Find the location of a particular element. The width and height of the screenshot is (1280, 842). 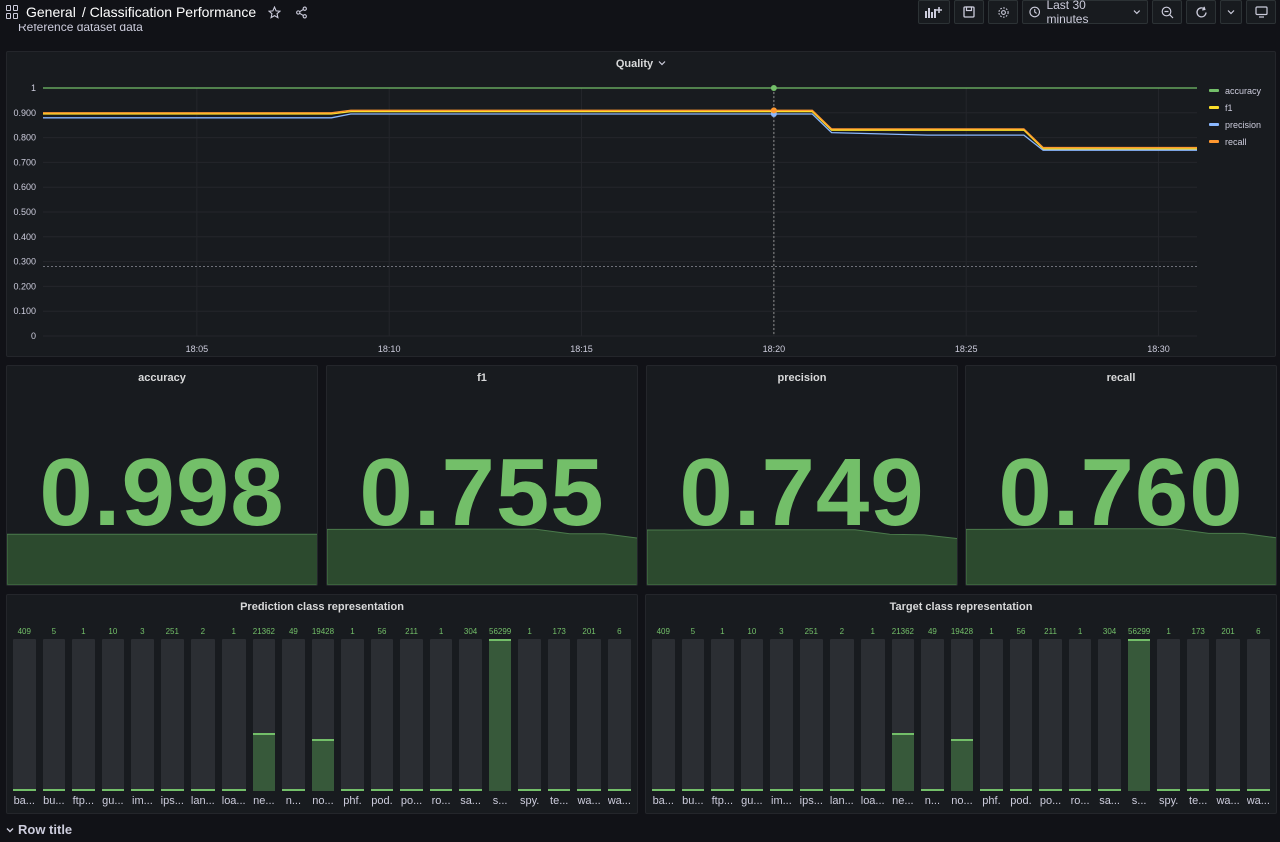

legend-swatch is located at coordinates (1213, 141).